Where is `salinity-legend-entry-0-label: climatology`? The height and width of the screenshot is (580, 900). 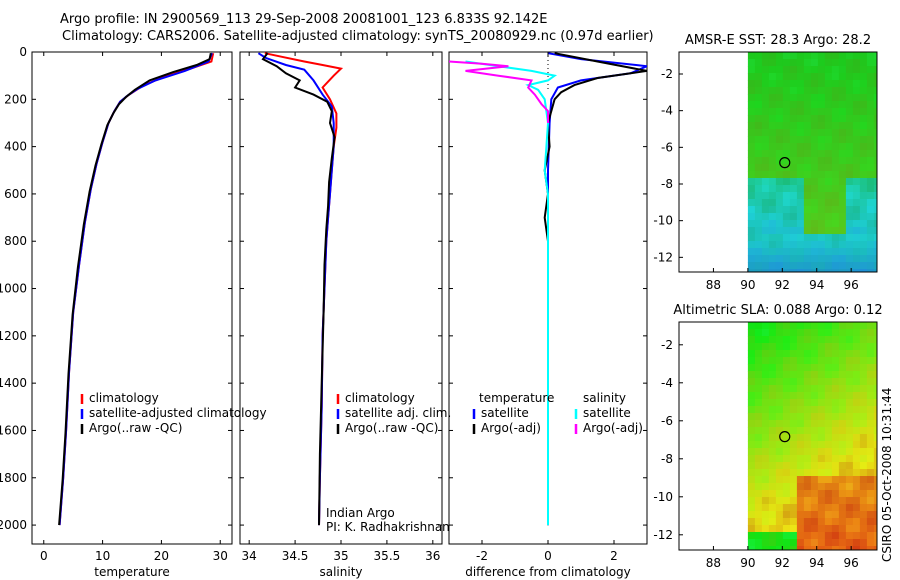 salinity-legend-entry-0-label: climatology is located at coordinates (380, 398).